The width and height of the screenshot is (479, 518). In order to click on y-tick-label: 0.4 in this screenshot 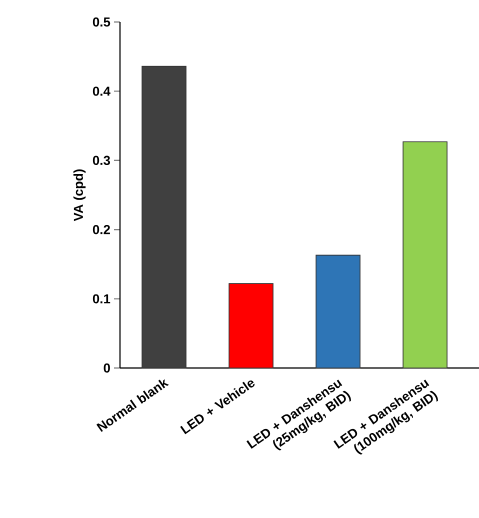, I will do `click(101, 91)`.